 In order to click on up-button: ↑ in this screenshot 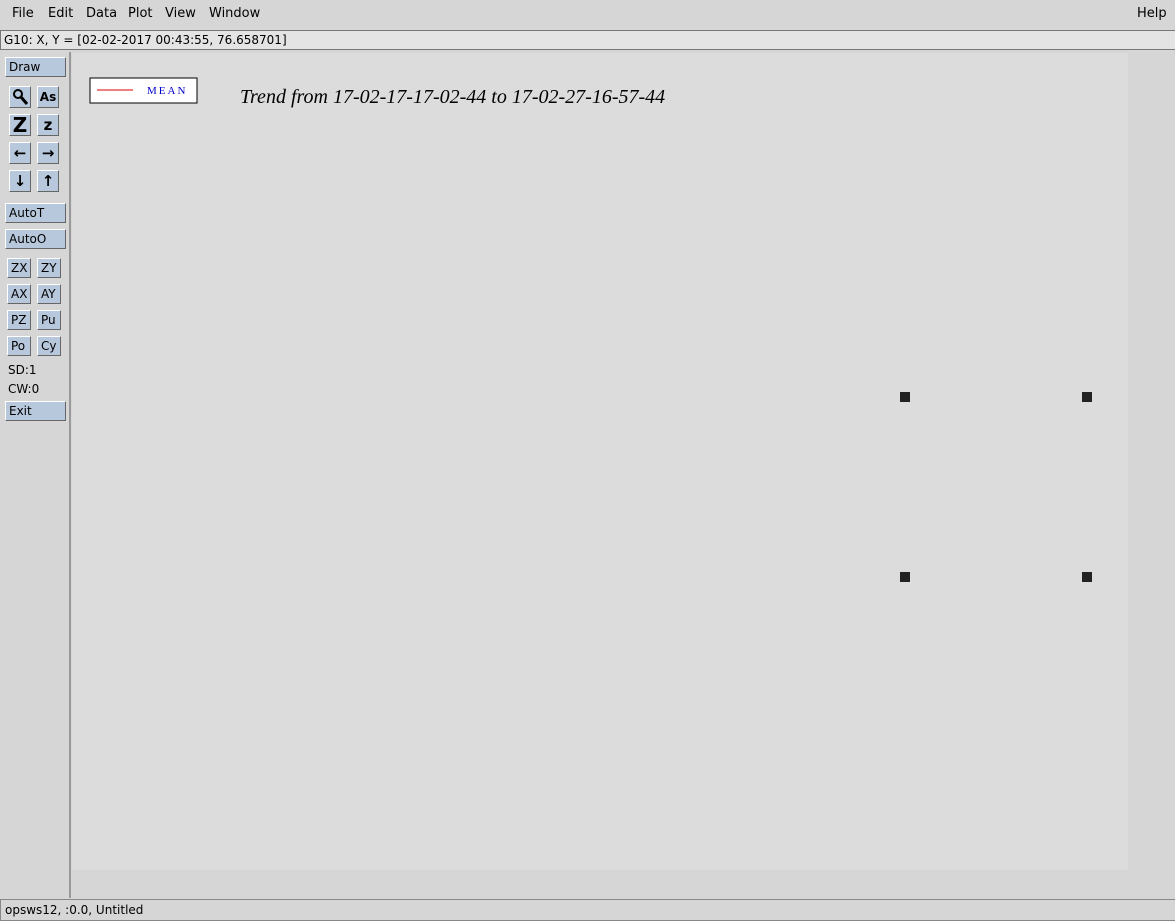, I will do `click(48, 181)`.